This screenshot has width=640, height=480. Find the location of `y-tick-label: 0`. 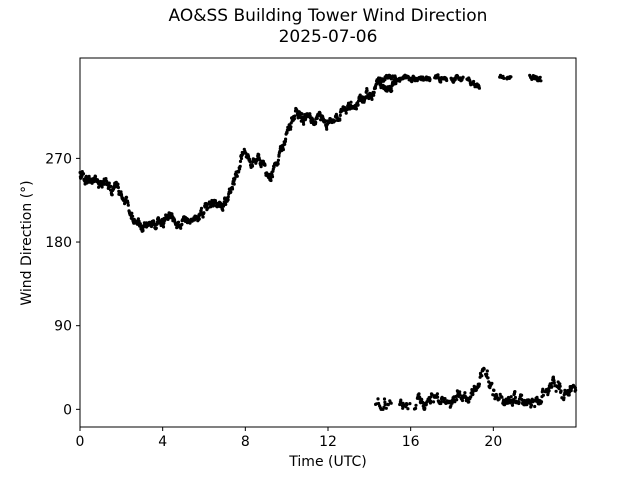

y-tick-label: 0 is located at coordinates (67, 410).